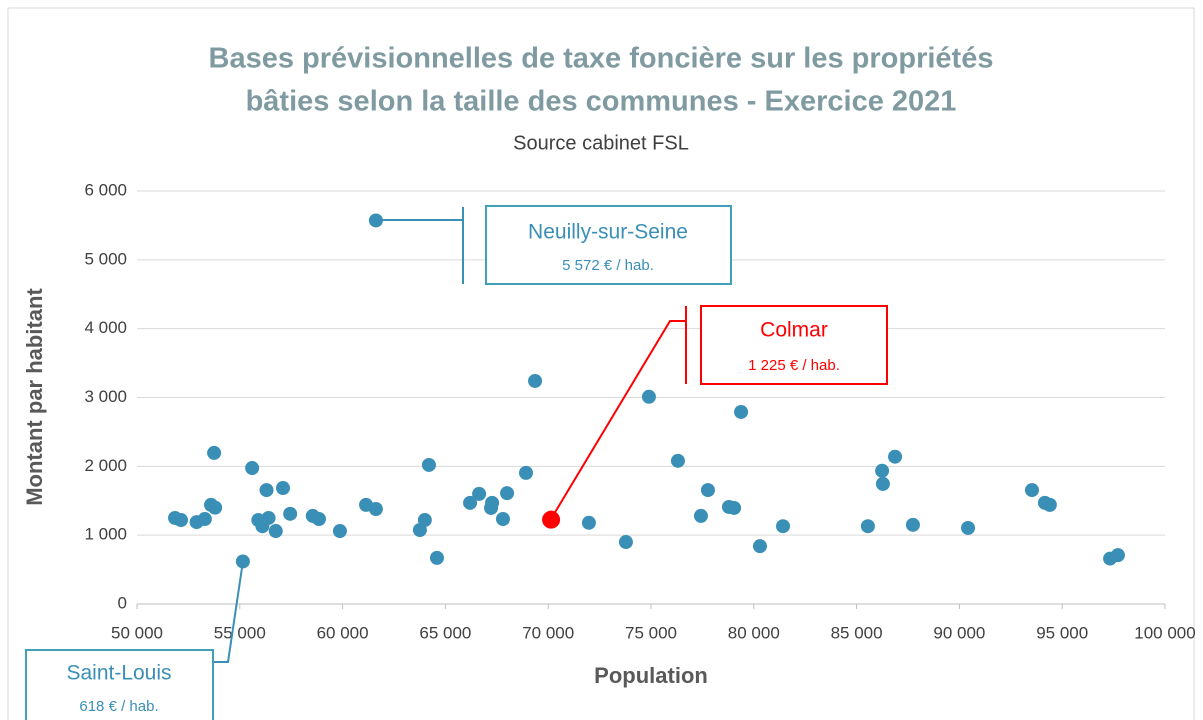  I want to click on y-tick-label: 2 000, so click(105, 465).